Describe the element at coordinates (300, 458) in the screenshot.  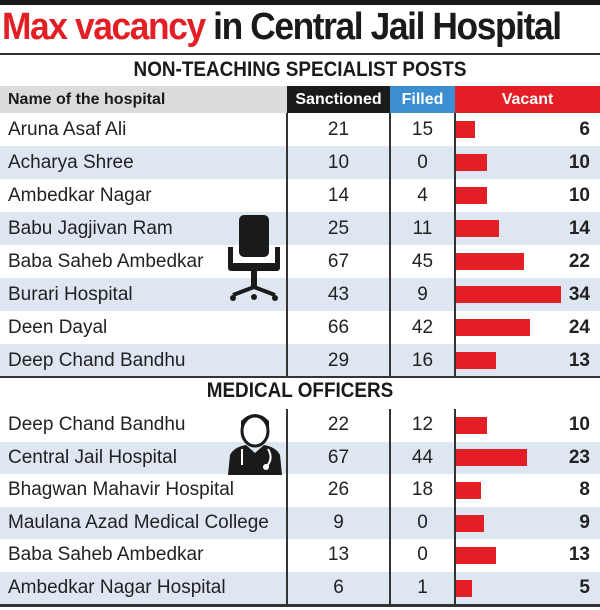
I see `table-row: Central Jail Hospital 67 44 23` at that location.